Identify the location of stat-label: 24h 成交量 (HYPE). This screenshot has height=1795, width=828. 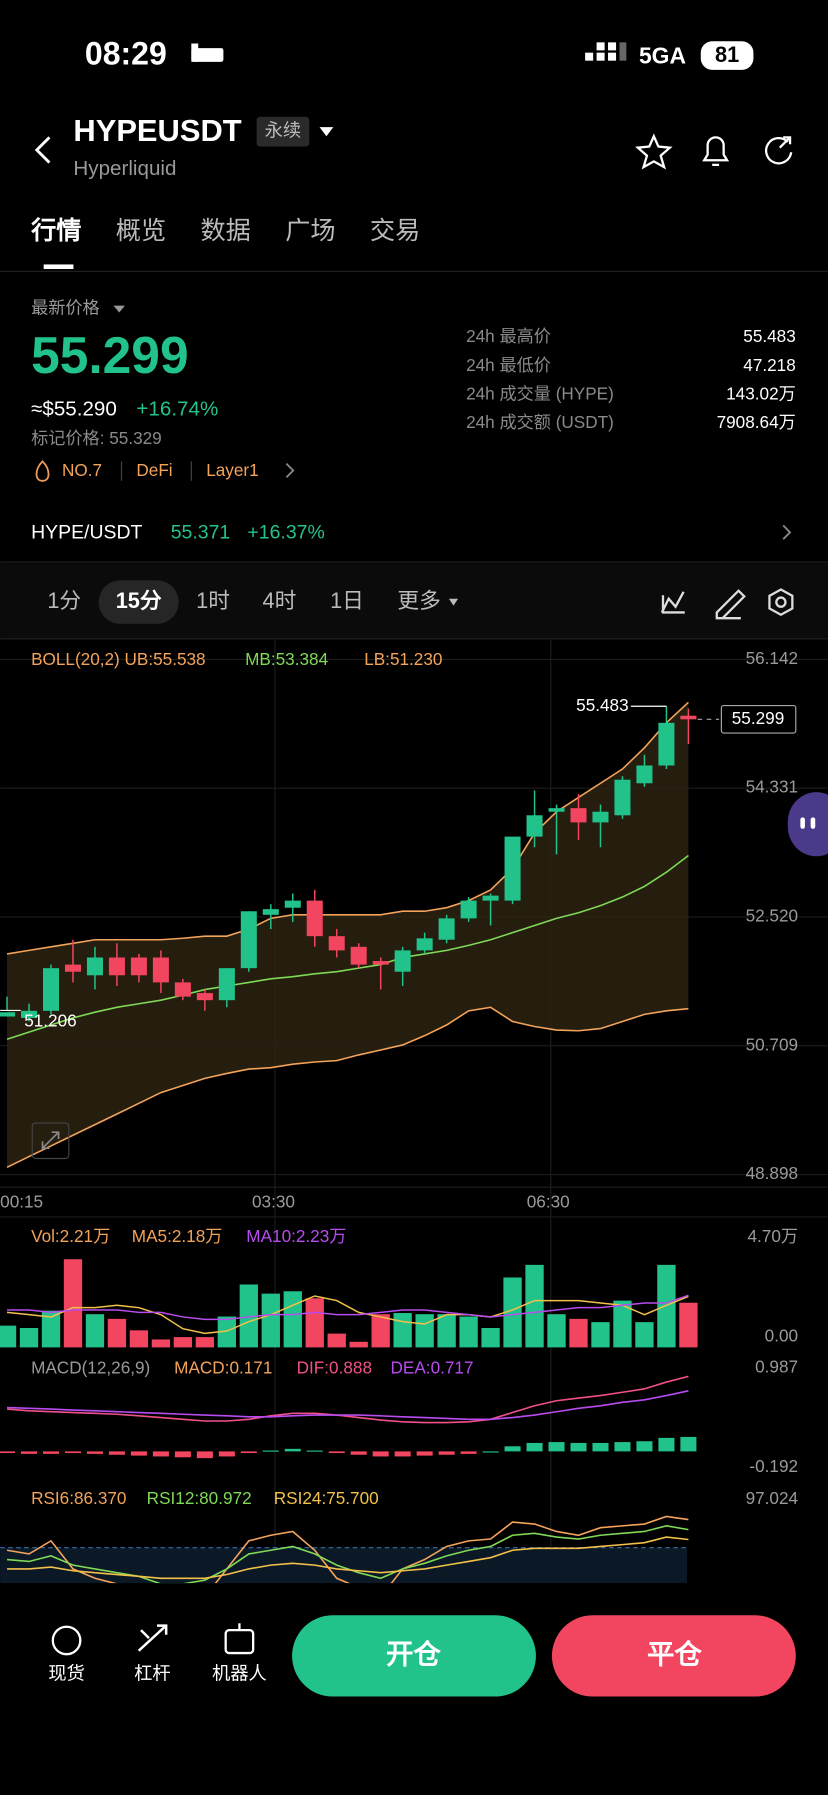
(540, 393).